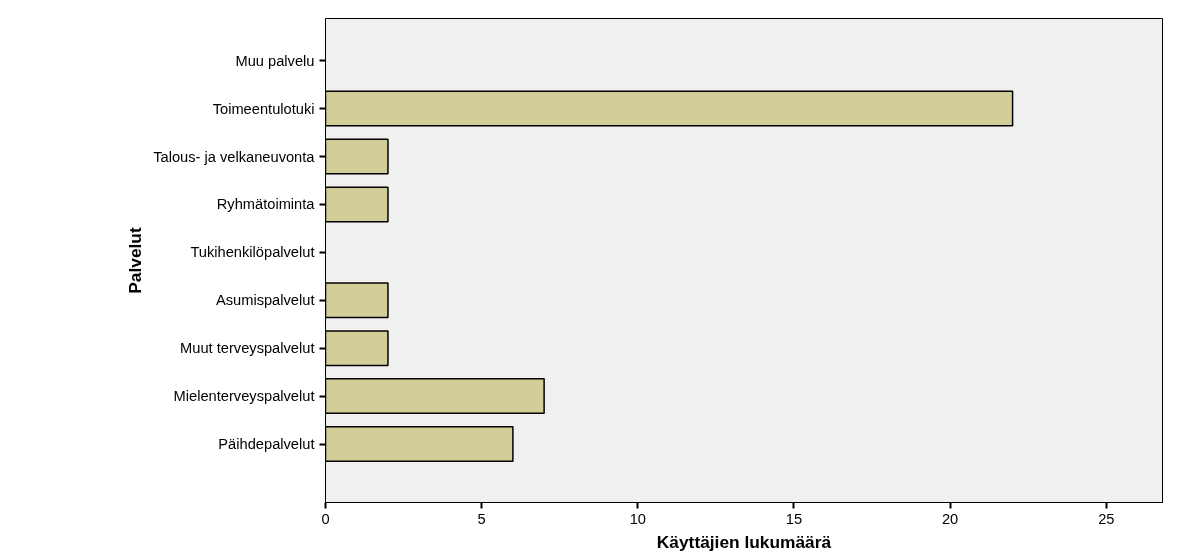 This screenshot has width=1202, height=556. What do you see at coordinates (637, 518) in the screenshot?
I see `x-tick-label: 10` at bounding box center [637, 518].